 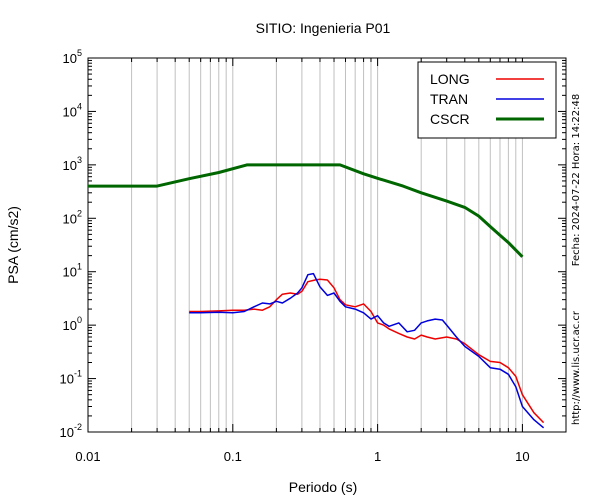 I want to click on x-axis-label: Periodo (s), so click(x=323, y=487).